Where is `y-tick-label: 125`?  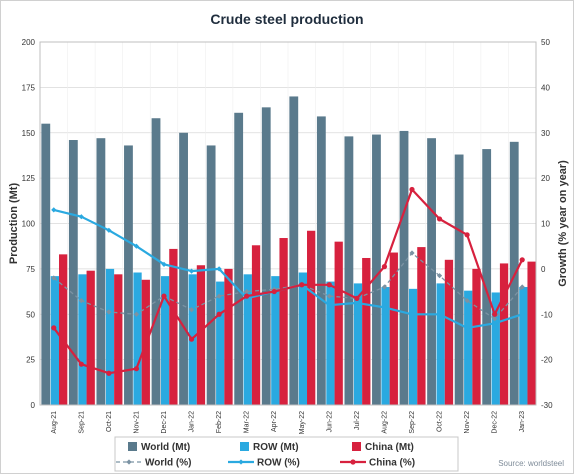
y-tick-label: 125 is located at coordinates (29, 178).